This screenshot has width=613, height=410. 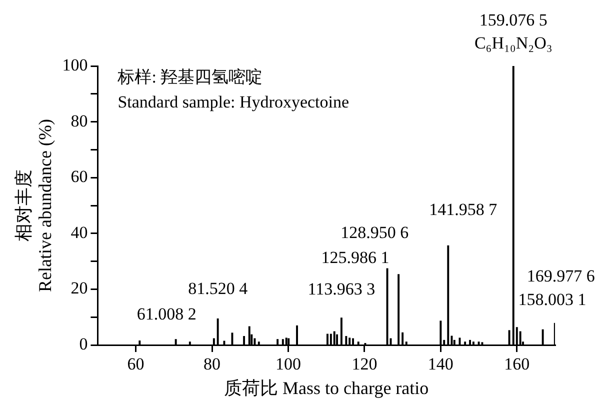 What do you see at coordinates (441, 364) in the screenshot?
I see `x-tick-label: 140` at bounding box center [441, 364].